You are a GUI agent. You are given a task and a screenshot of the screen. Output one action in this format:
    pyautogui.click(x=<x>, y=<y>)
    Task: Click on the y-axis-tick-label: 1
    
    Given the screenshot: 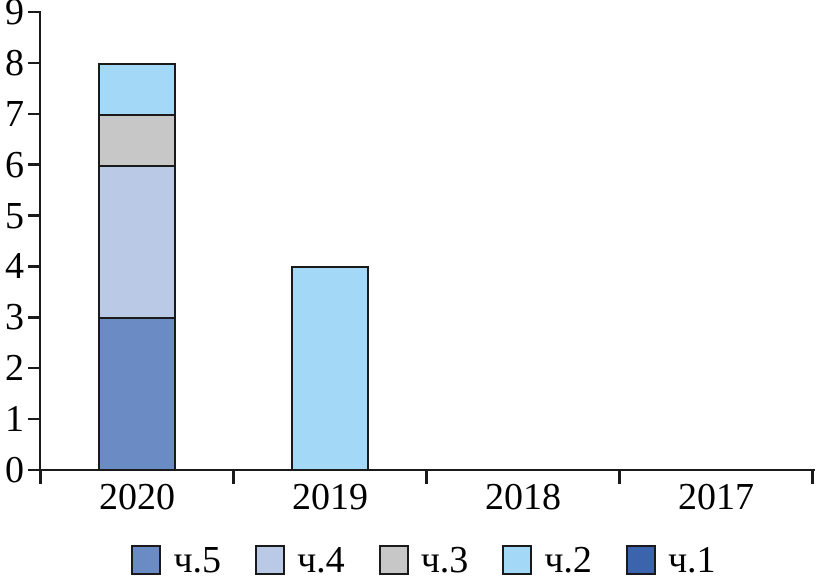 What is the action you would take?
    pyautogui.click(x=14, y=419)
    